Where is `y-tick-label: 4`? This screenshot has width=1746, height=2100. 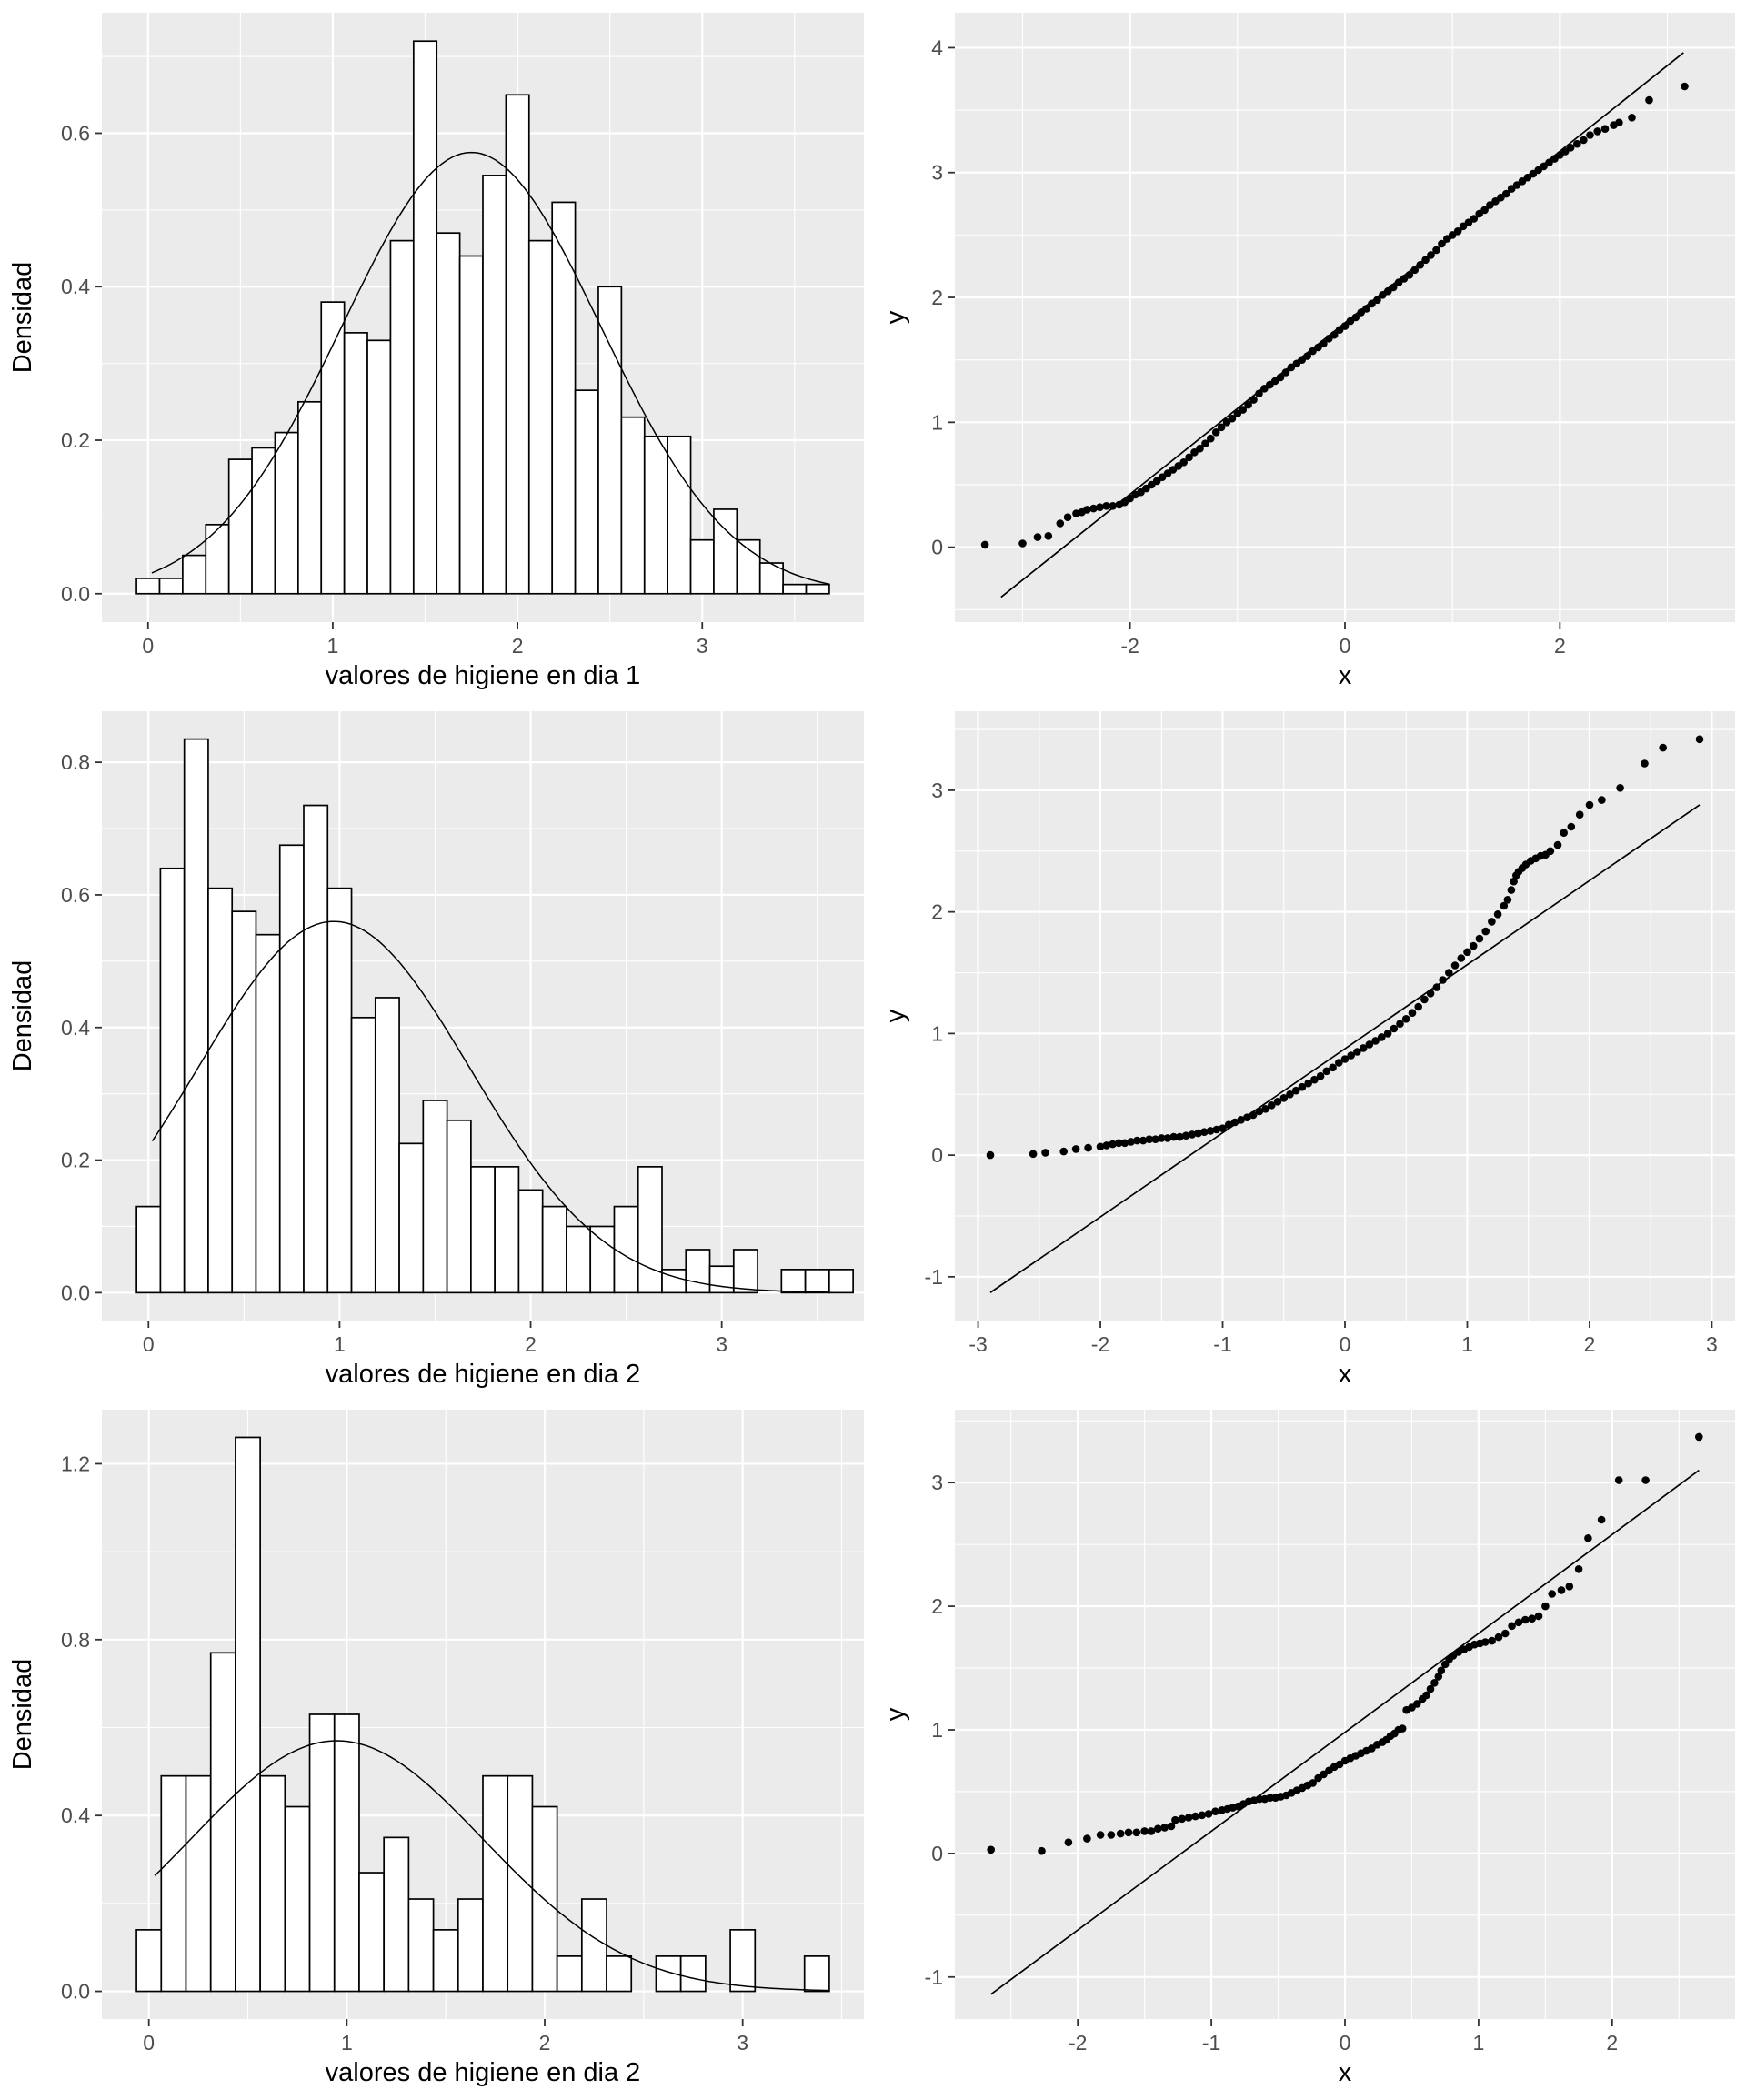 y-tick-label: 4 is located at coordinates (937, 47).